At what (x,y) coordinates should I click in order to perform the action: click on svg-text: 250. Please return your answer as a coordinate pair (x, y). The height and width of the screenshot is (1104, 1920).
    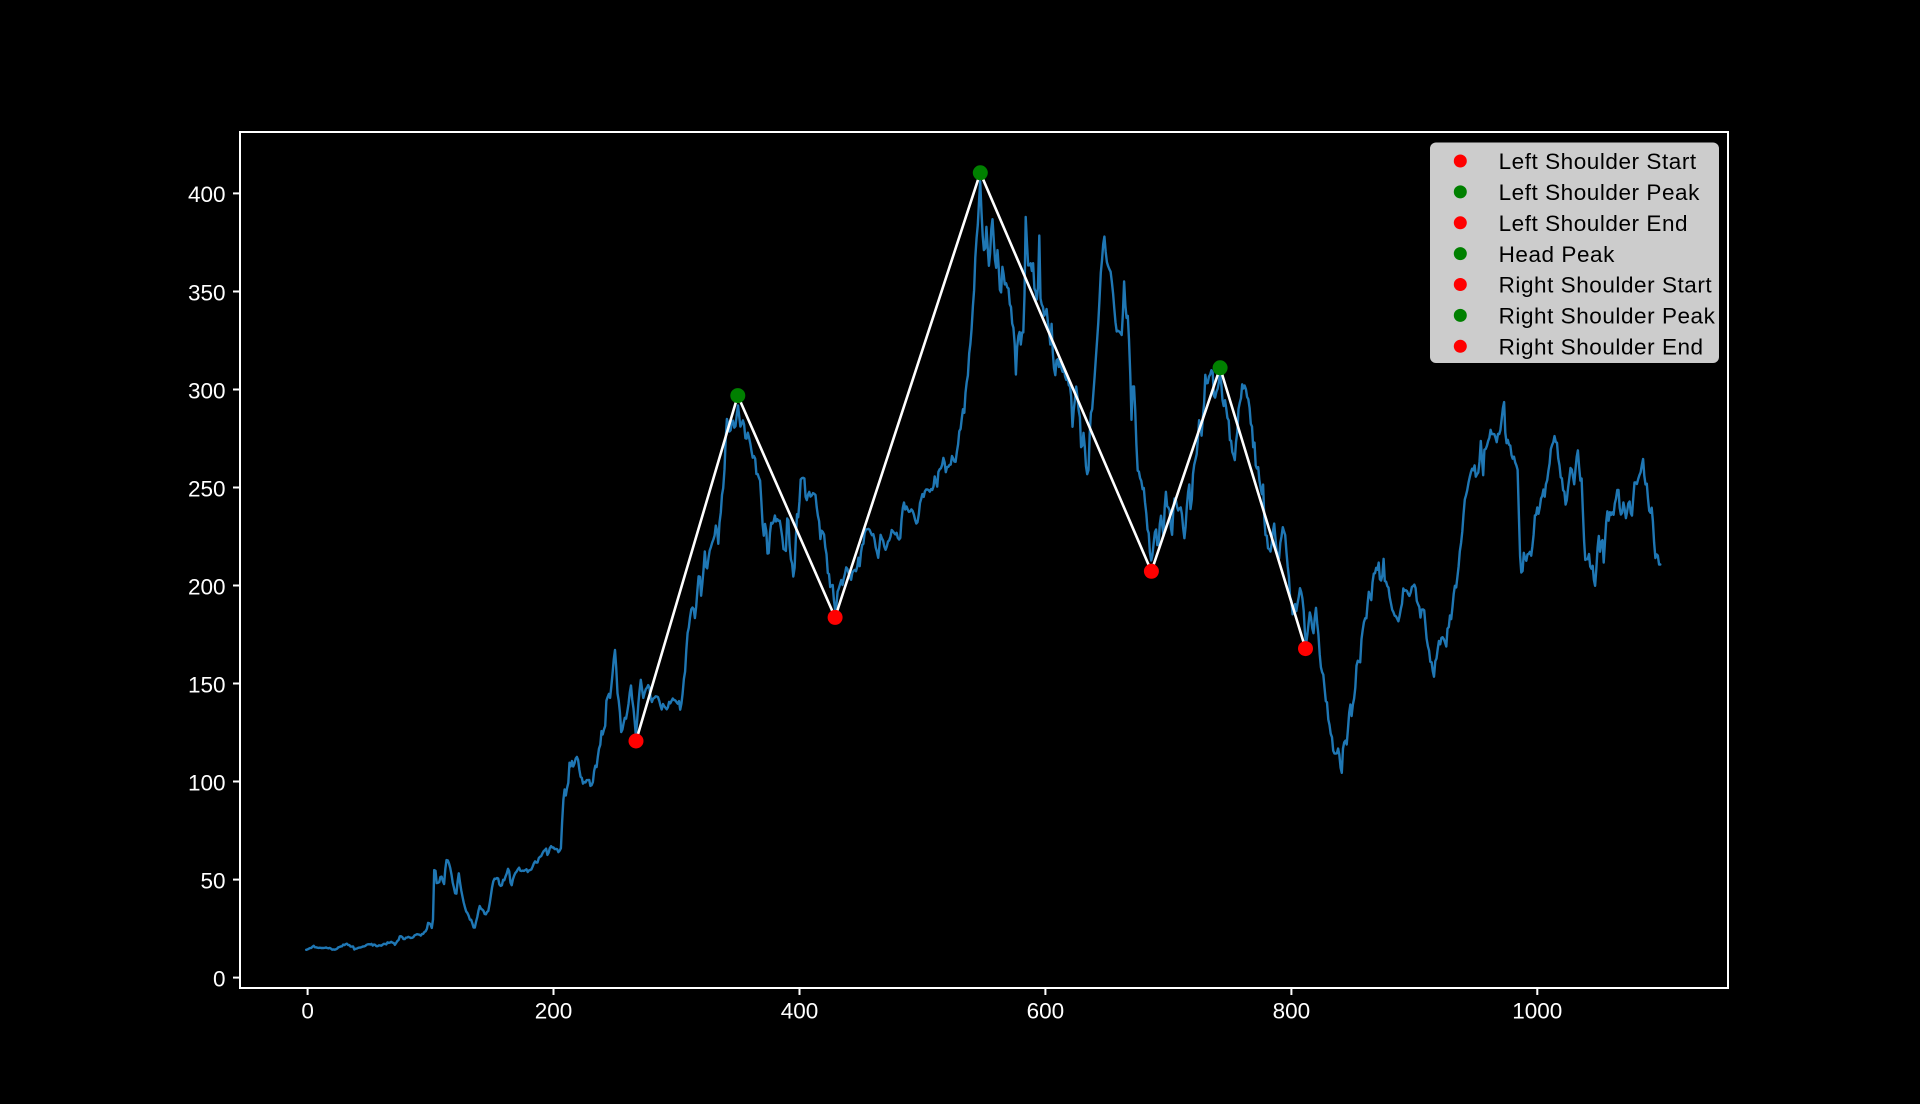
    Looking at the image, I should click on (207, 488).